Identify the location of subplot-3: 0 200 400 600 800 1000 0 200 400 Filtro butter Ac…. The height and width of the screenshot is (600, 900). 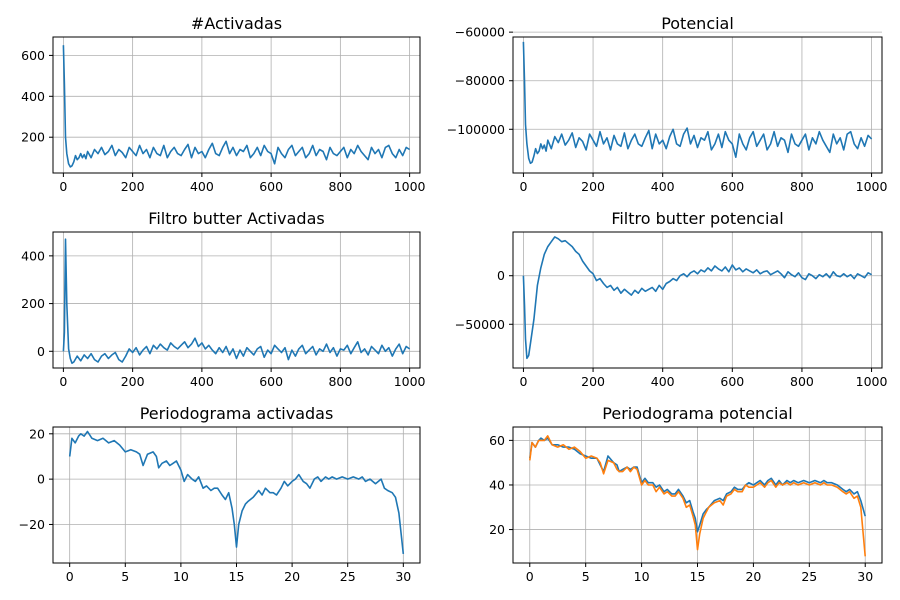
(223, 299).